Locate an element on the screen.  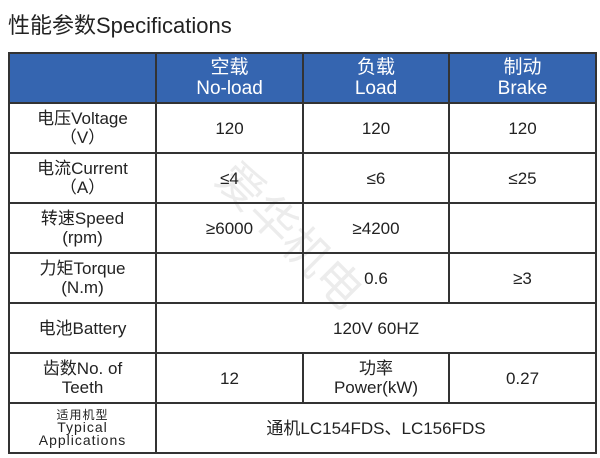
header-empty is located at coordinates (82, 78).